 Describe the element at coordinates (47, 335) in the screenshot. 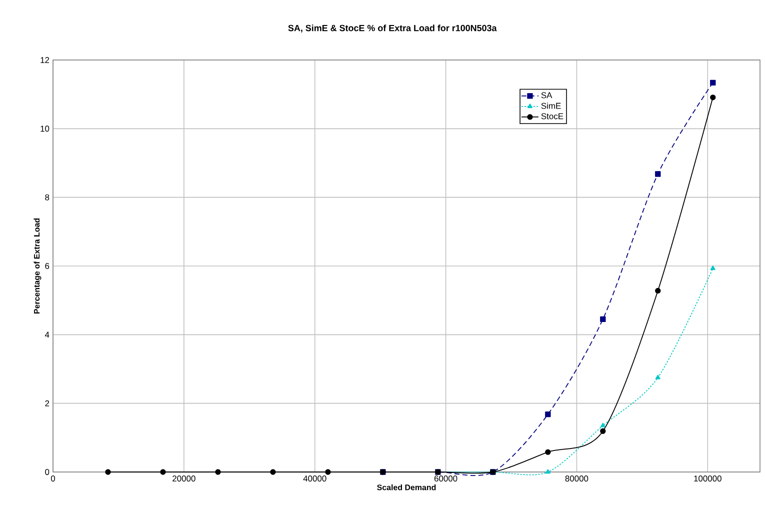

I see `y-tick-label: 4` at that location.